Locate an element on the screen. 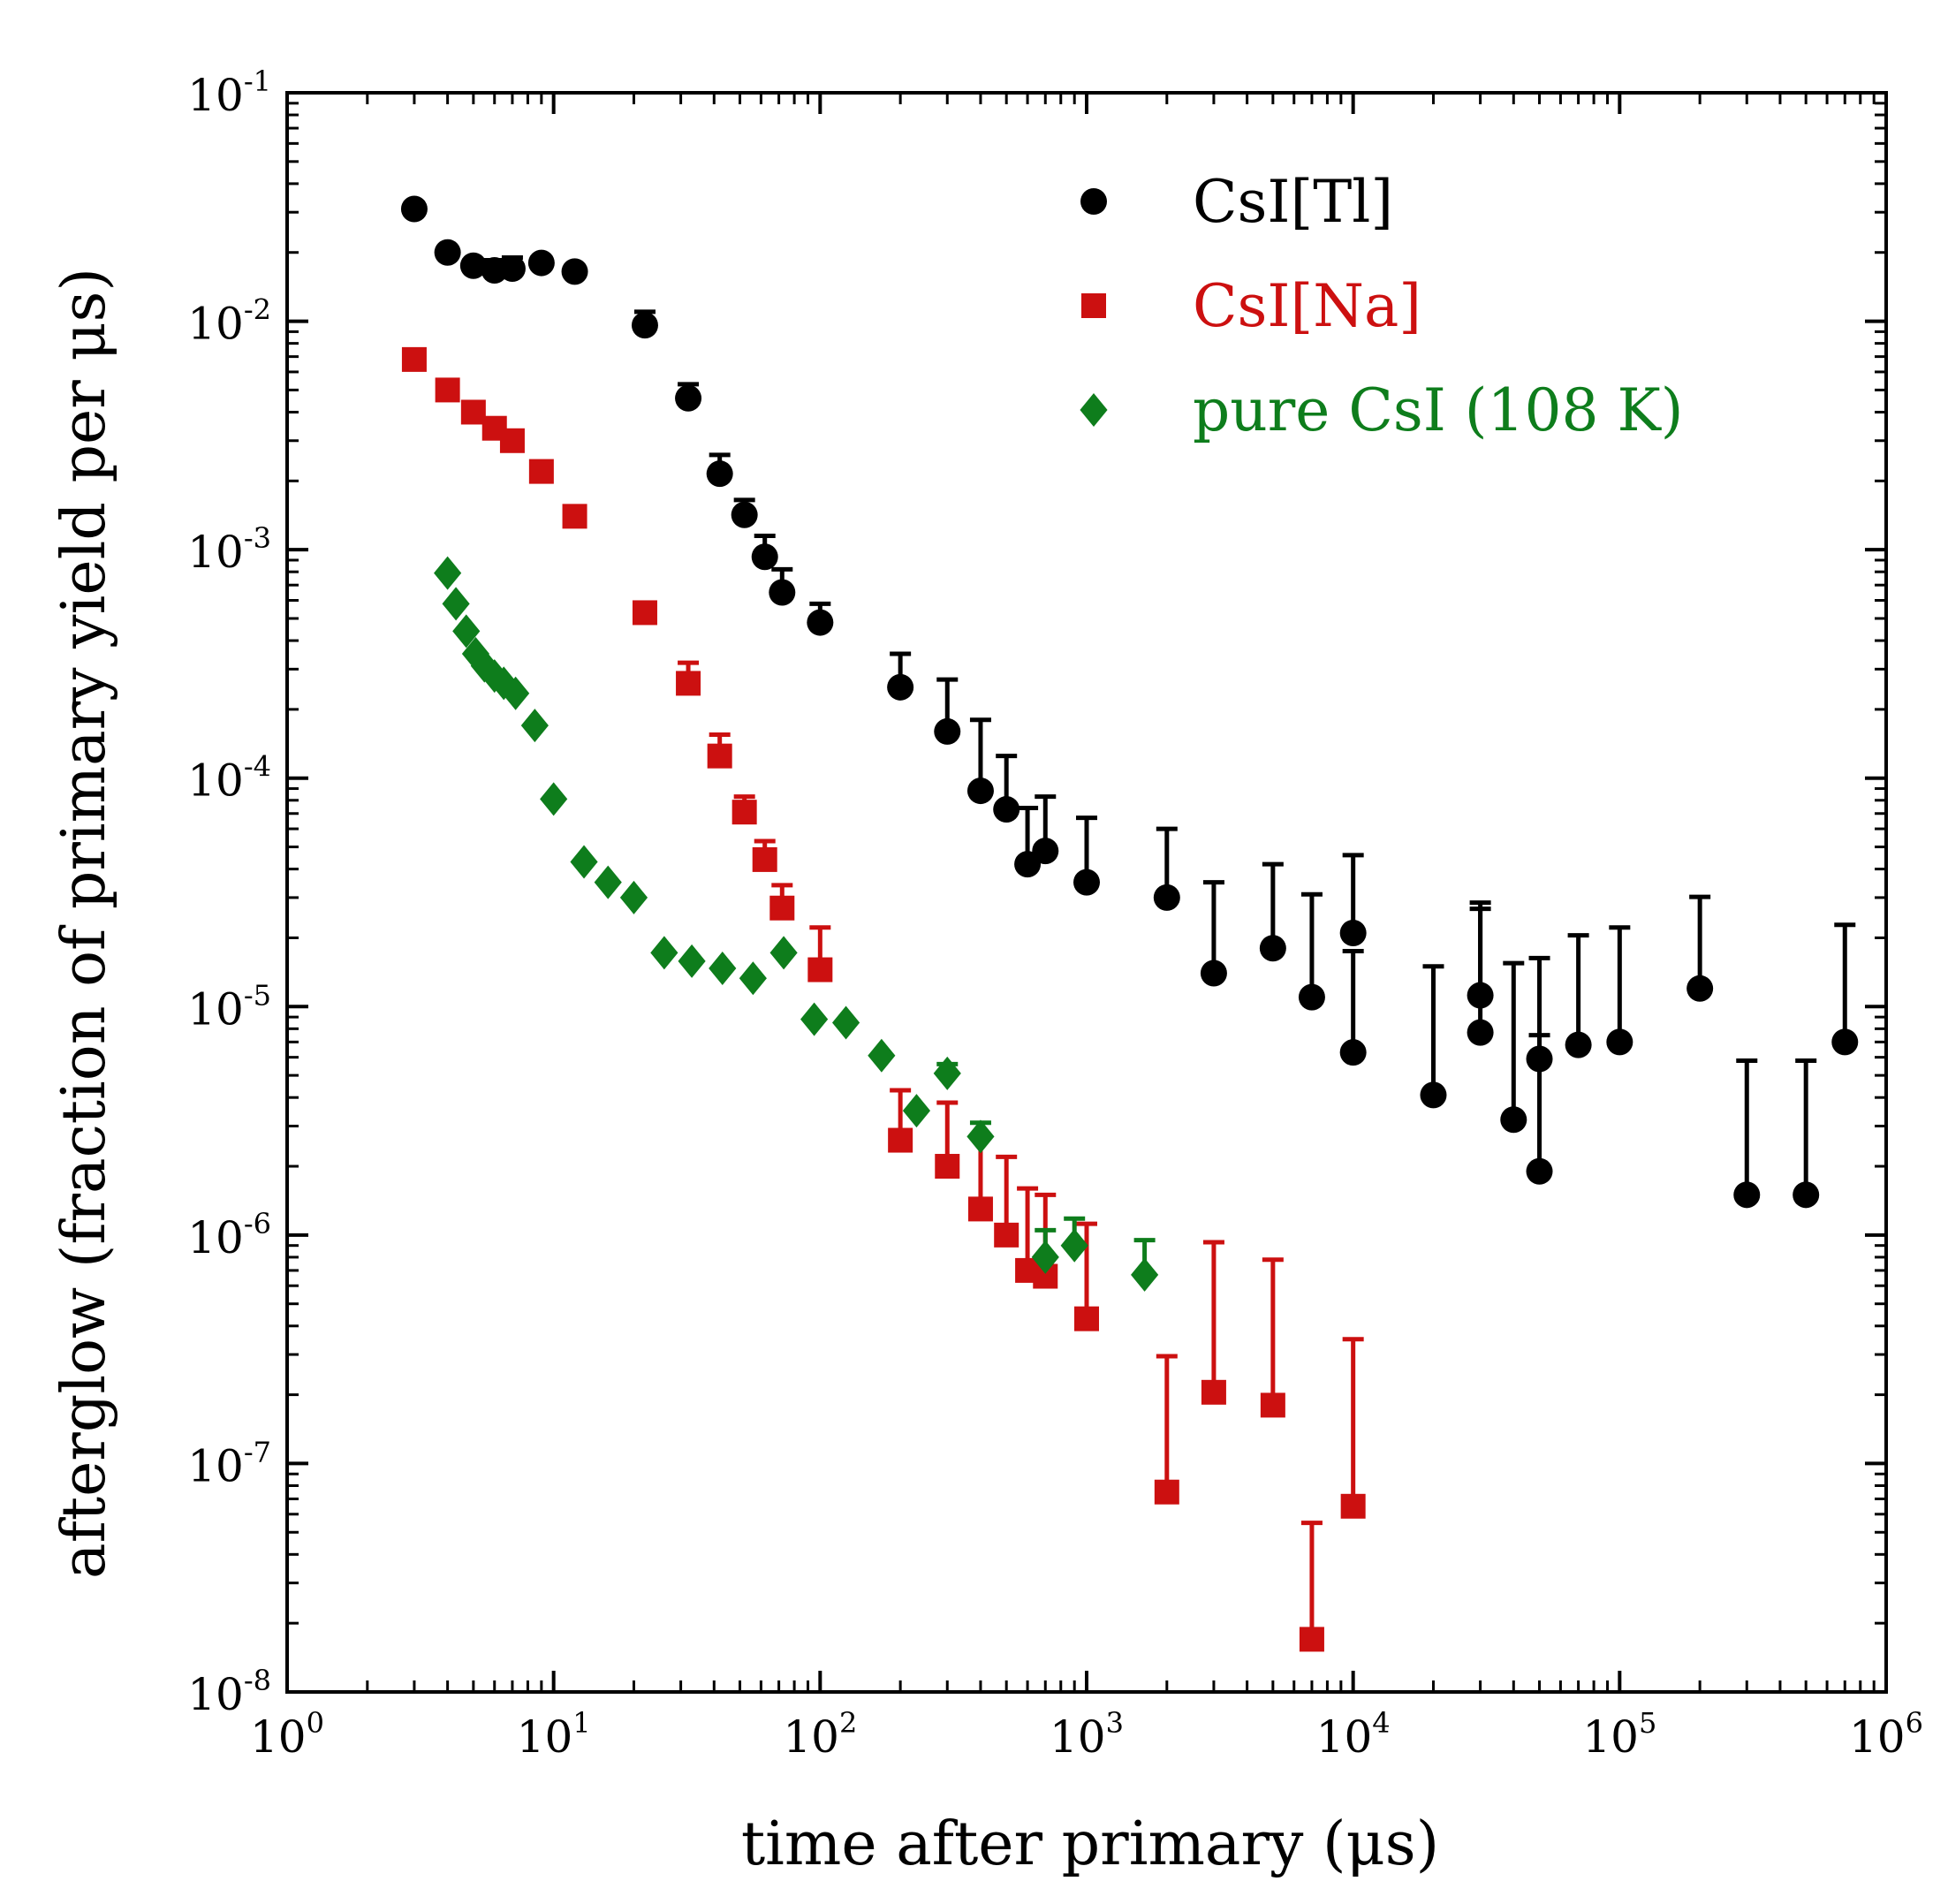  y-tick-label-exponent: -2 is located at coordinates (257, 310).